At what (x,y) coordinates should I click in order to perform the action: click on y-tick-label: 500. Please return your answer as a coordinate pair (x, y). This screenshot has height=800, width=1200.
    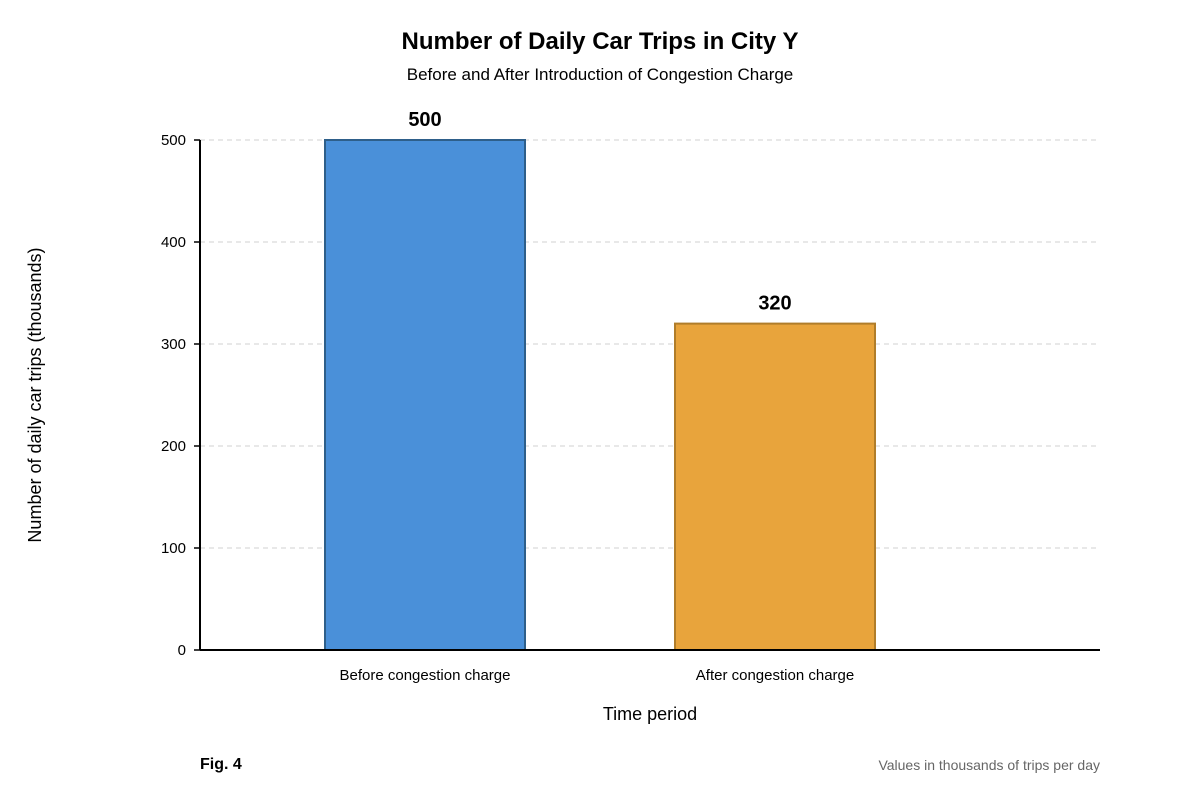
    Looking at the image, I should click on (173, 140).